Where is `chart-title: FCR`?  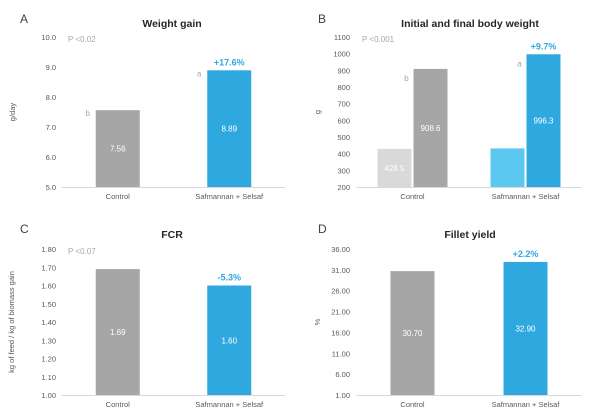 chart-title: FCR is located at coordinates (172, 235).